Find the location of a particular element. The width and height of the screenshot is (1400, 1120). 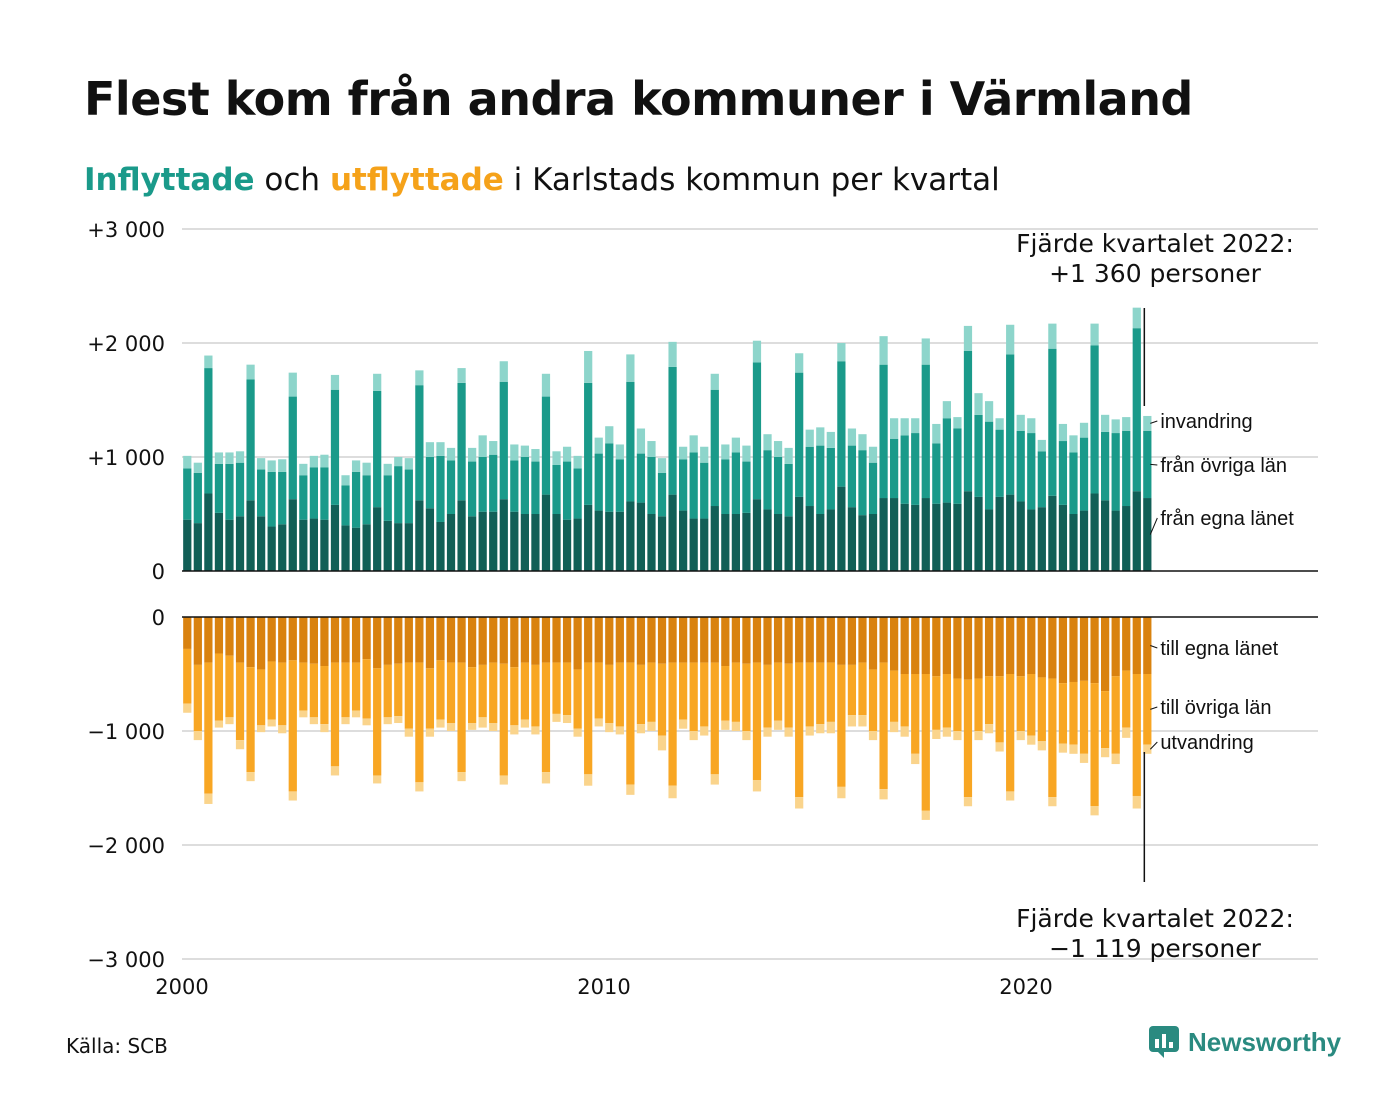

label-connector-out is located at coordinates (1154, 708).